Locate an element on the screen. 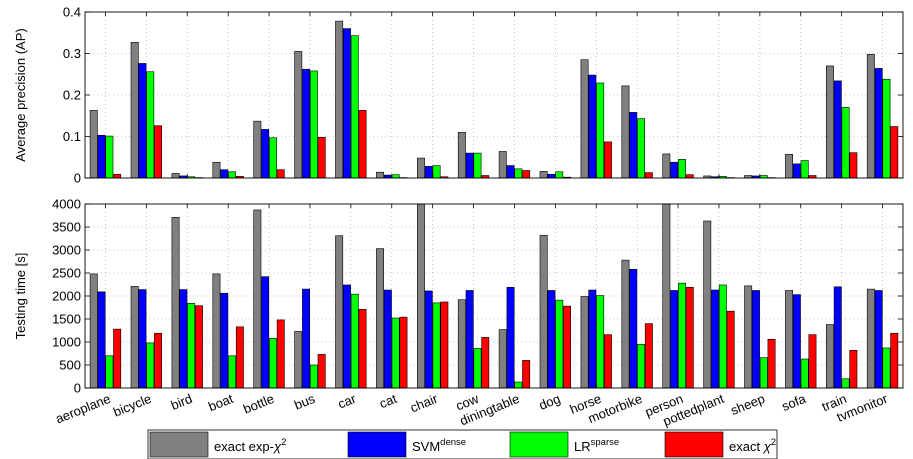 Image resolution: width=913 pixels, height=459 pixels. bar-ap-chair-s2 is located at coordinates (436, 172).